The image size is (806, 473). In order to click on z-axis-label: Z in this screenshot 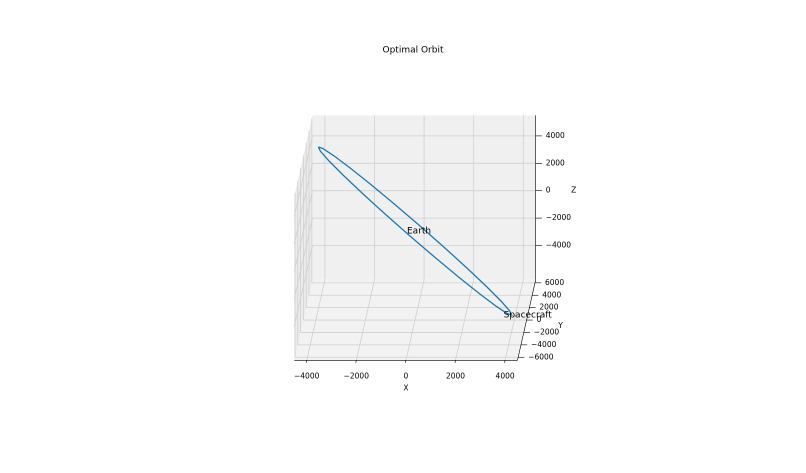, I will do `click(573, 190)`.